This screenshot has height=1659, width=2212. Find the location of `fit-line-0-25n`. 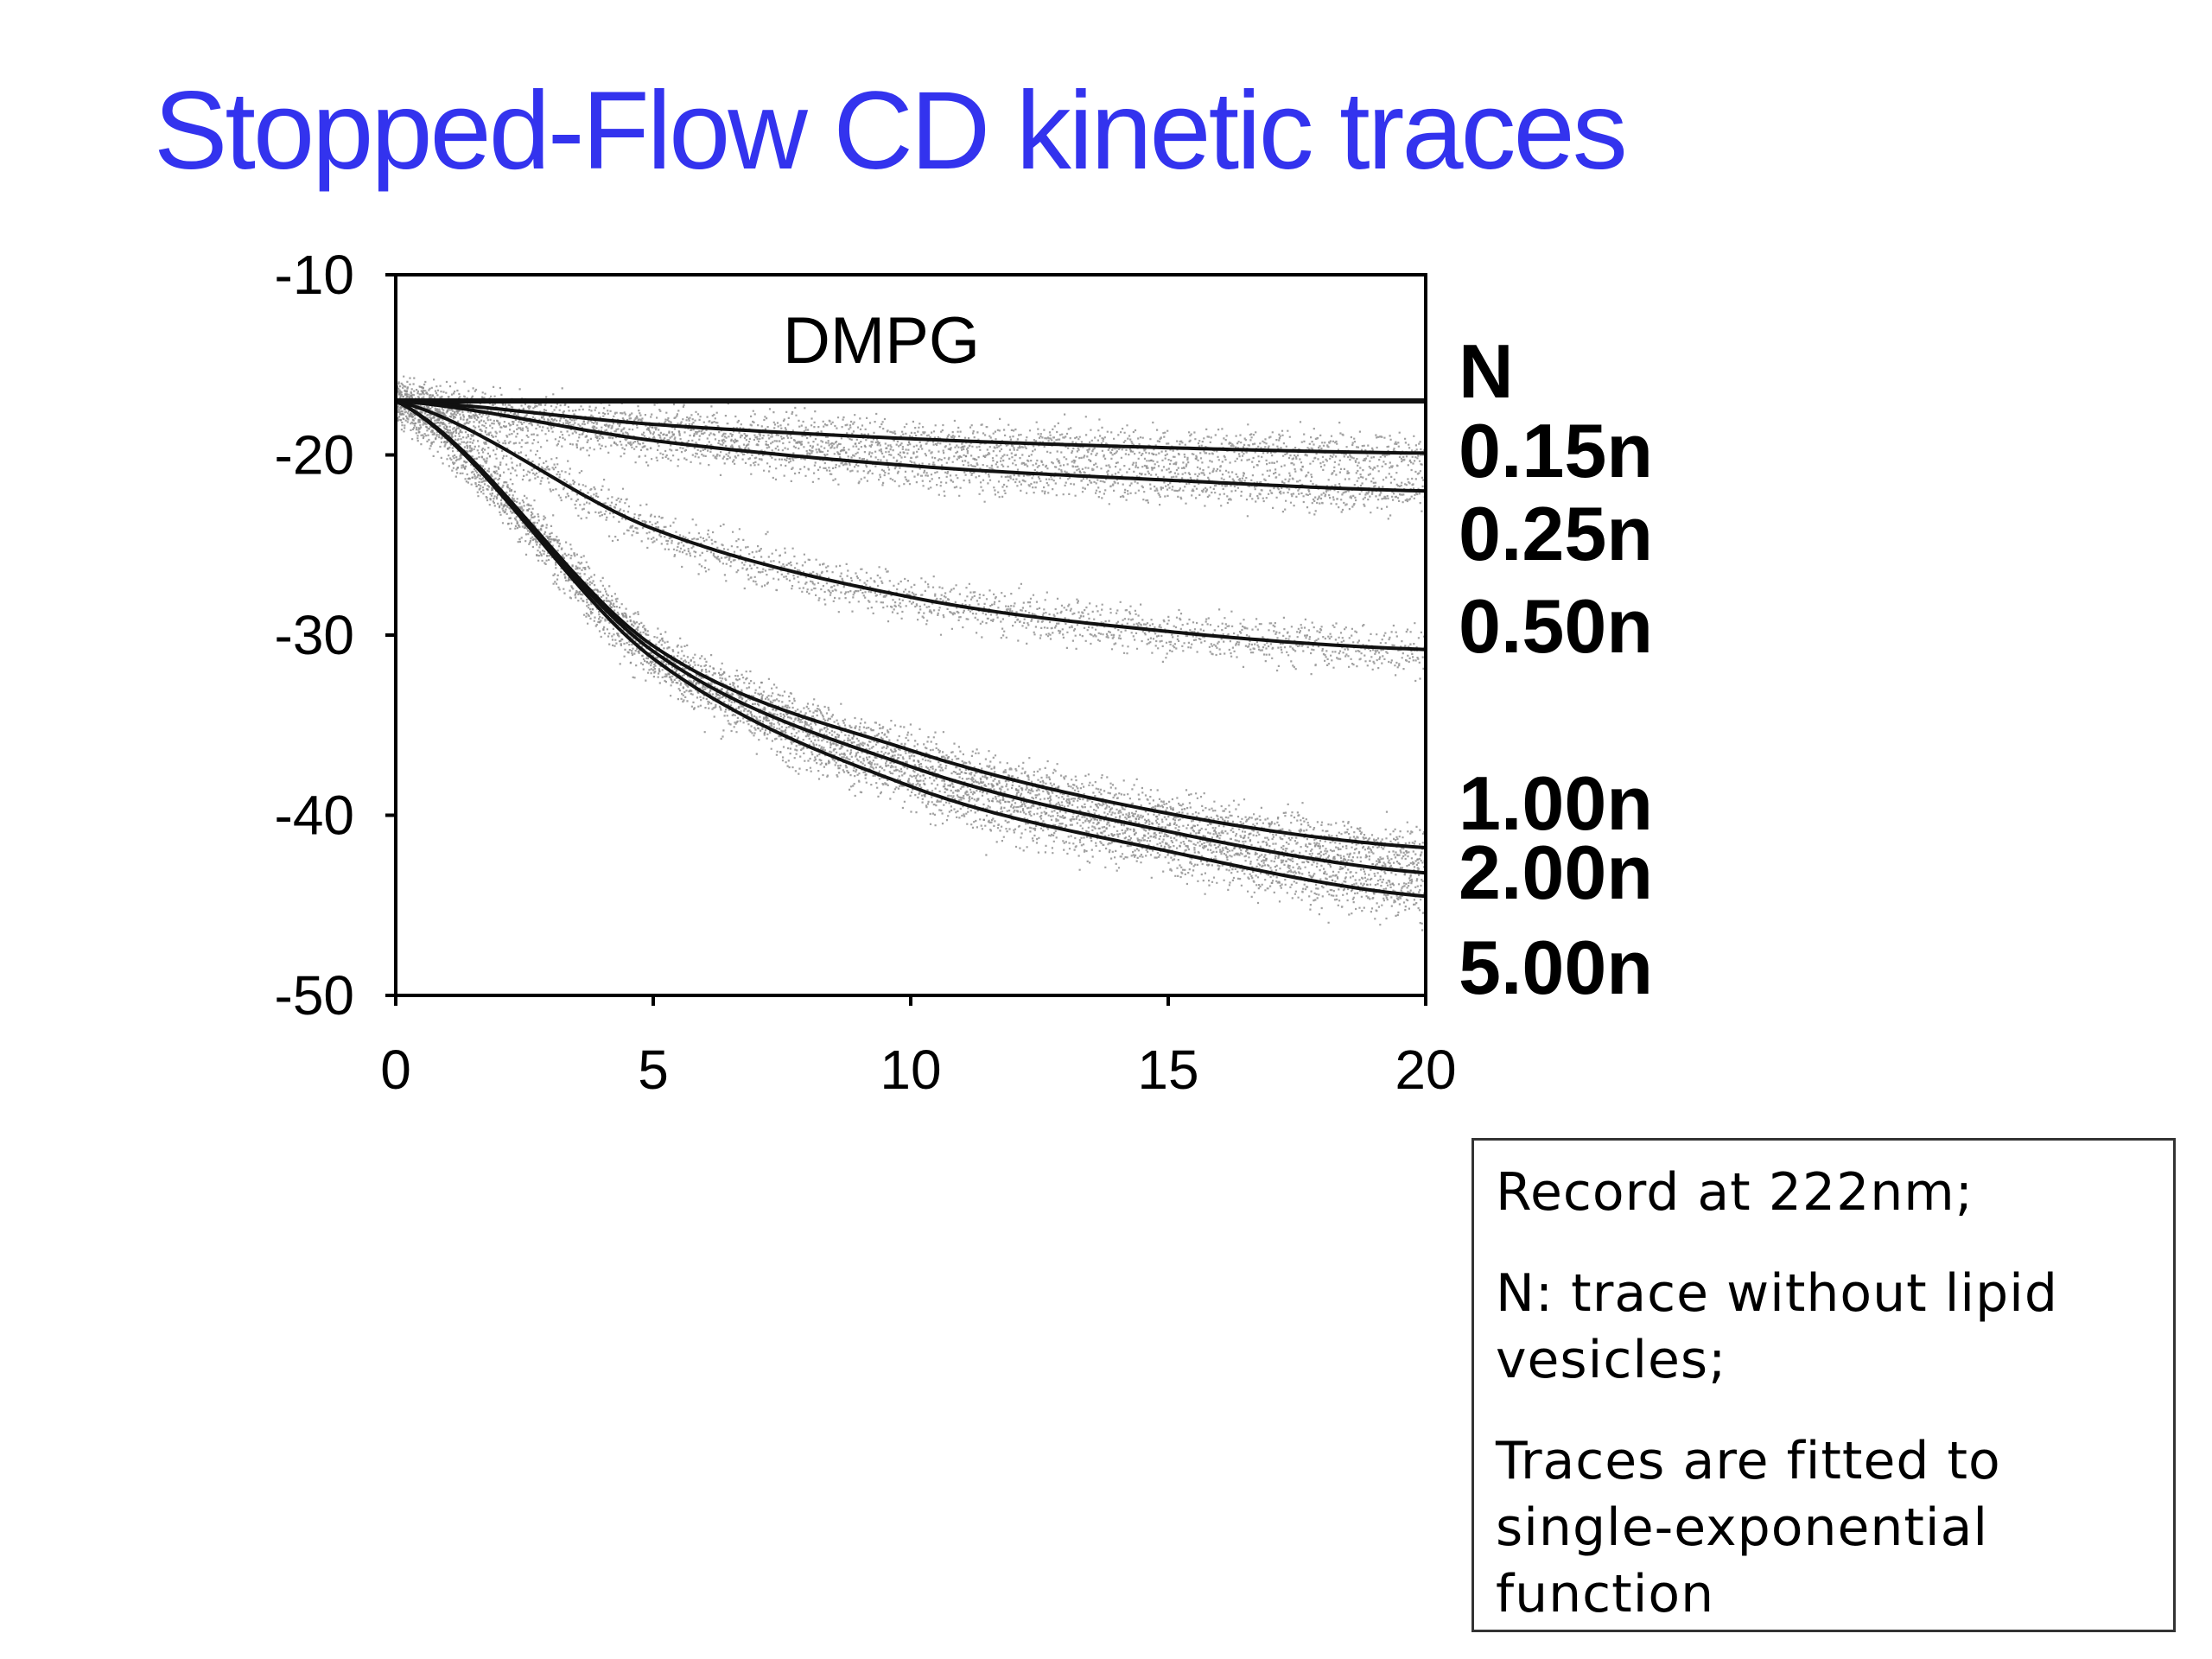

fit-line-0-25n is located at coordinates (911, 446).